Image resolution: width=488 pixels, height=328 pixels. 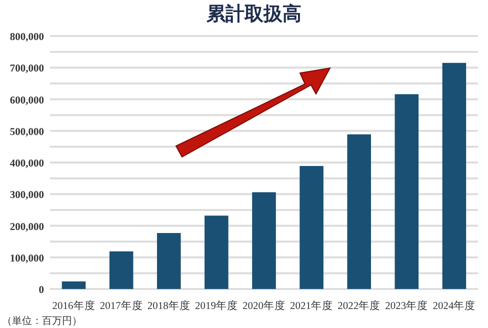 What do you see at coordinates (27, 69) in the screenshot?
I see `y-tick-label: 700,000` at bounding box center [27, 69].